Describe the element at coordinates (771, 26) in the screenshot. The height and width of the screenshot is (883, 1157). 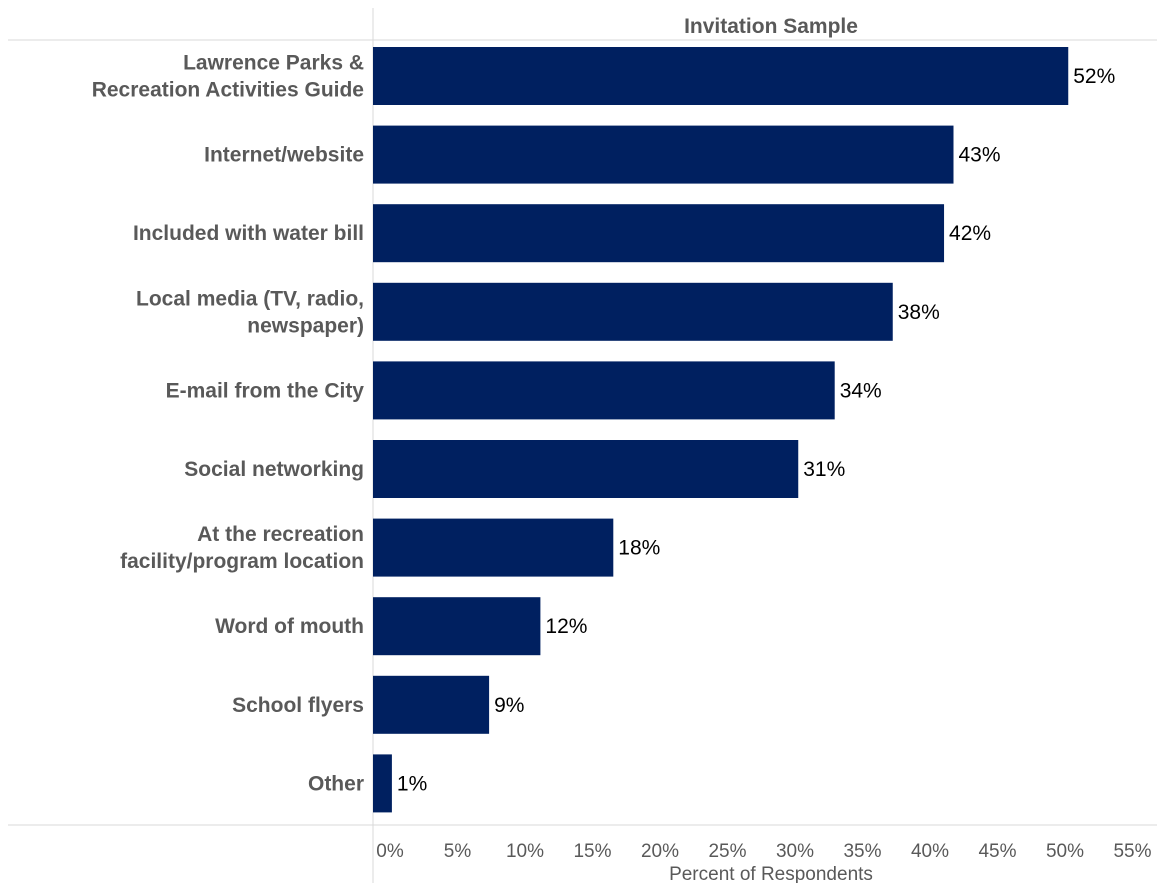
I see `chart-title: Invitation Sample` at that location.